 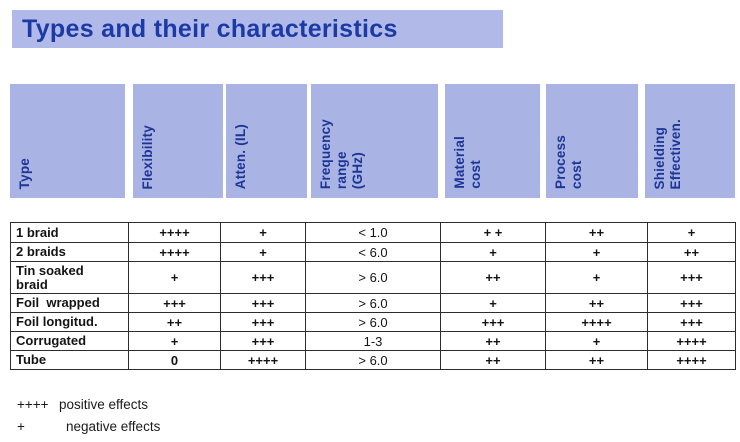 What do you see at coordinates (67, 141) in the screenshot?
I see `header-cell-type: Type` at bounding box center [67, 141].